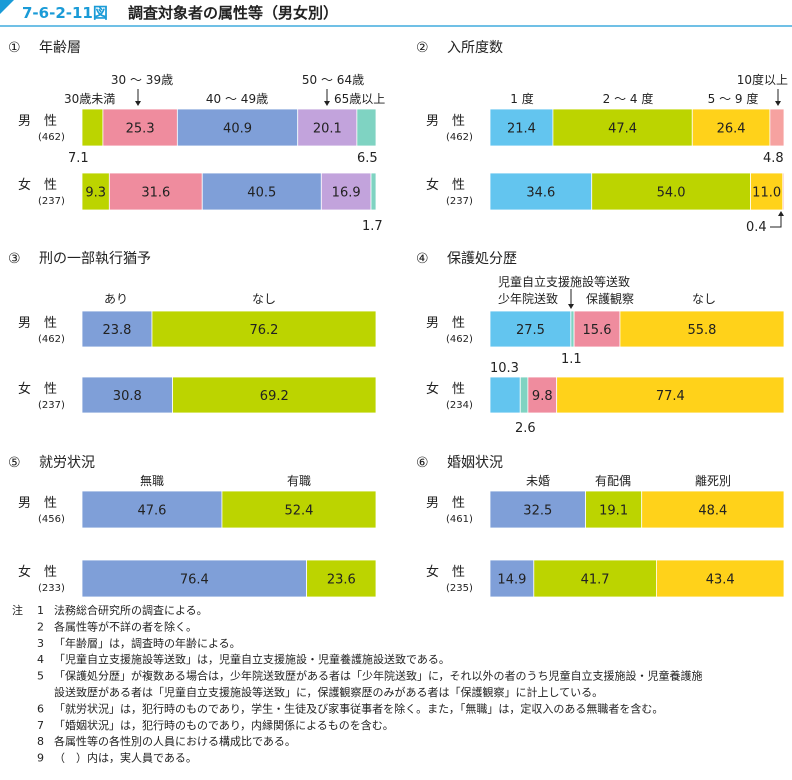 The image size is (792, 780). I want to click on data-label: 47.6, so click(151, 511).